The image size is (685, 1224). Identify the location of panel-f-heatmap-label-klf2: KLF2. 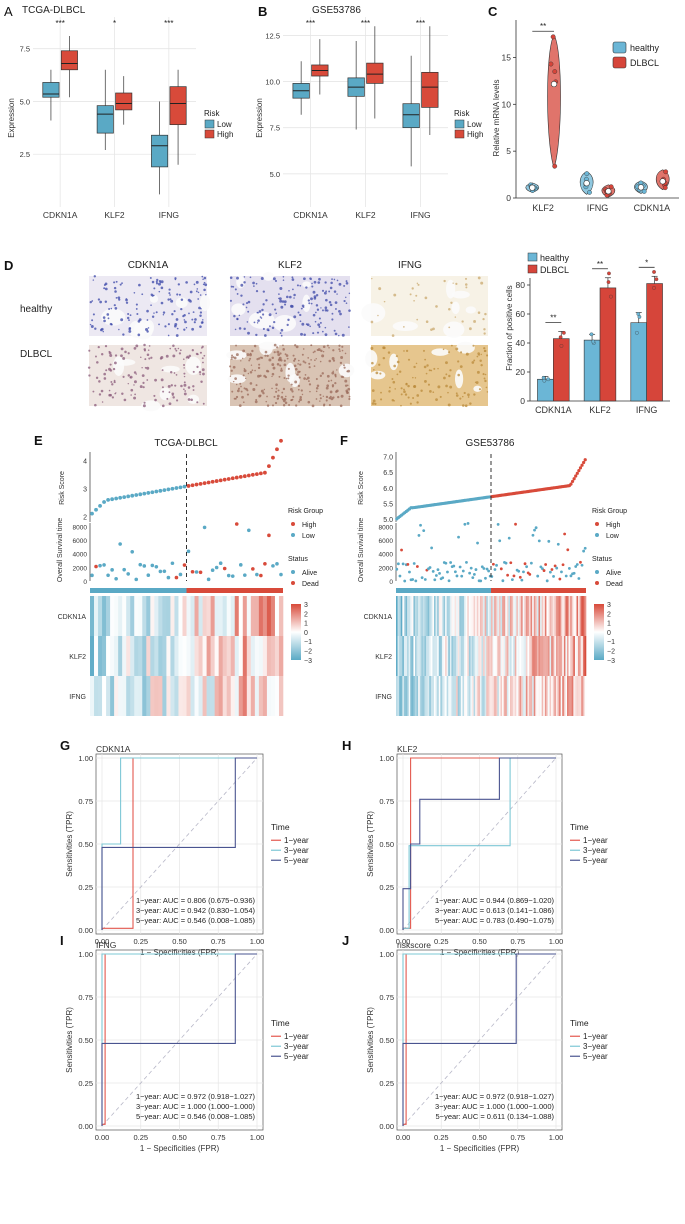
(383, 657).